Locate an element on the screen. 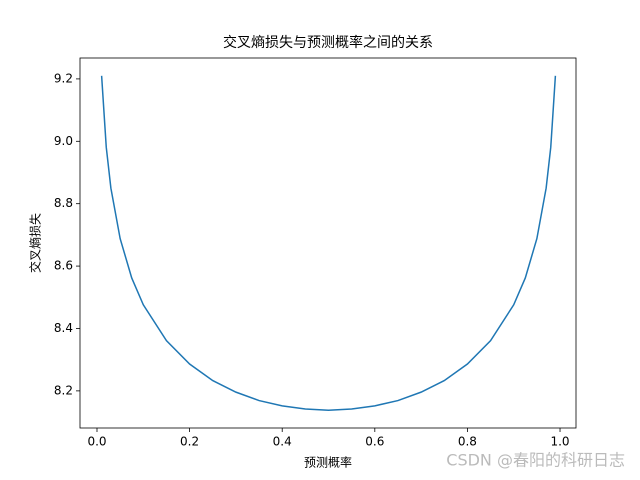 The width and height of the screenshot is (640, 480). y-axis-label: 交叉熵损失 is located at coordinates (35, 243).